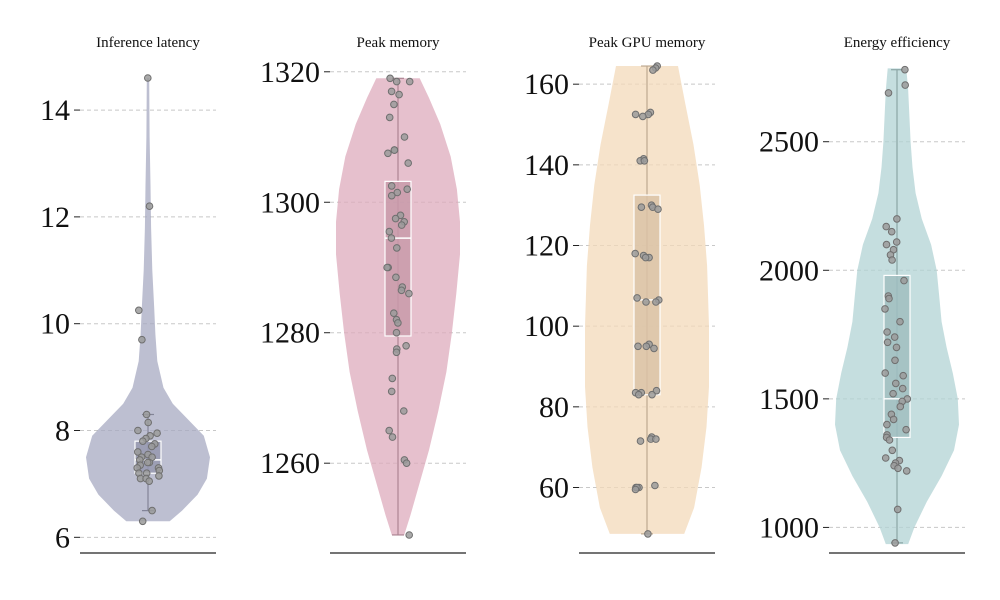 This screenshot has height=600, width=1000. What do you see at coordinates (647, 43) in the screenshot?
I see `panel-title: Peak GPU memory` at bounding box center [647, 43].